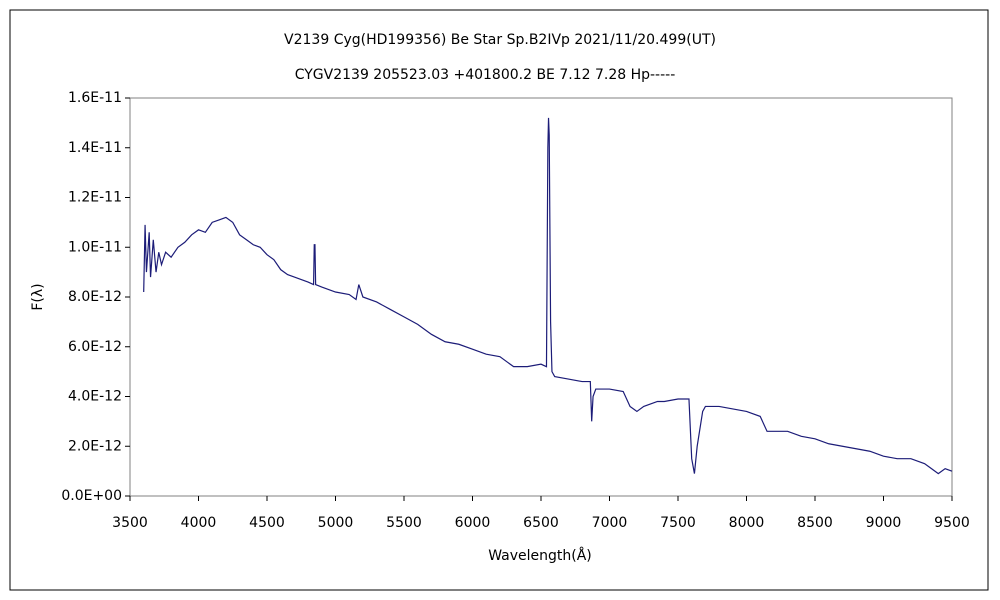  What do you see at coordinates (541, 523) in the screenshot?
I see `x-tick-label: 6500` at bounding box center [541, 523].